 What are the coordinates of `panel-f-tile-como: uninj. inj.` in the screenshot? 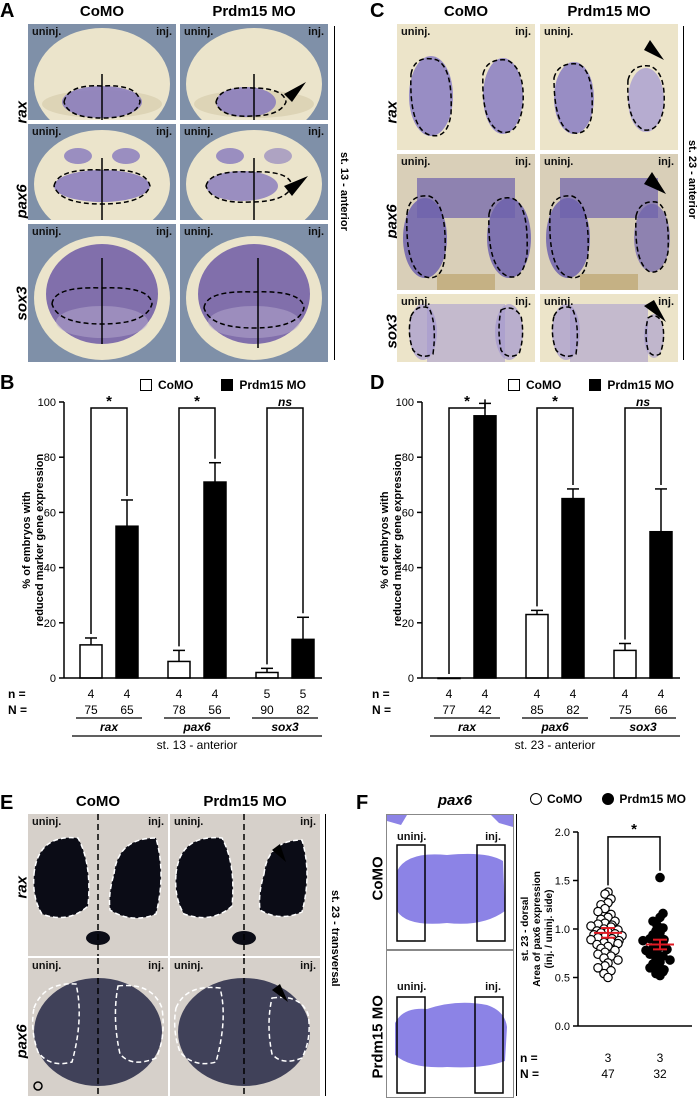 It's located at (450, 882).